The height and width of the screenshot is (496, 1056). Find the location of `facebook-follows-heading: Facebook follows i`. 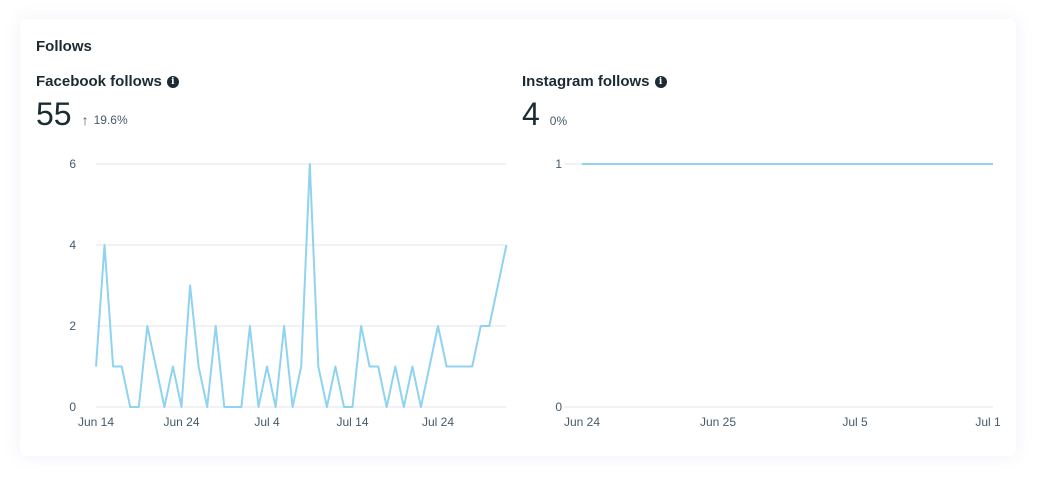

facebook-follows-heading: Facebook follows i is located at coordinates (107, 81).